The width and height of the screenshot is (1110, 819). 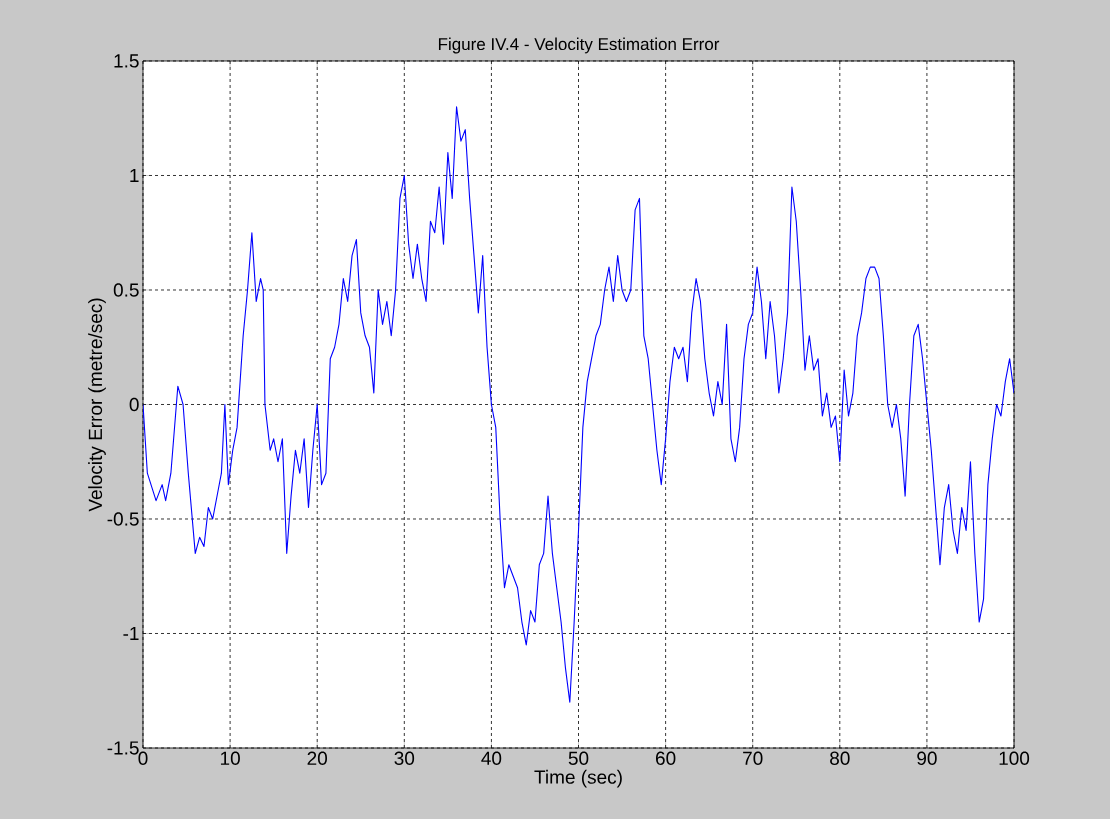 What do you see at coordinates (840, 758) in the screenshot?
I see `x-tick-label: 80` at bounding box center [840, 758].